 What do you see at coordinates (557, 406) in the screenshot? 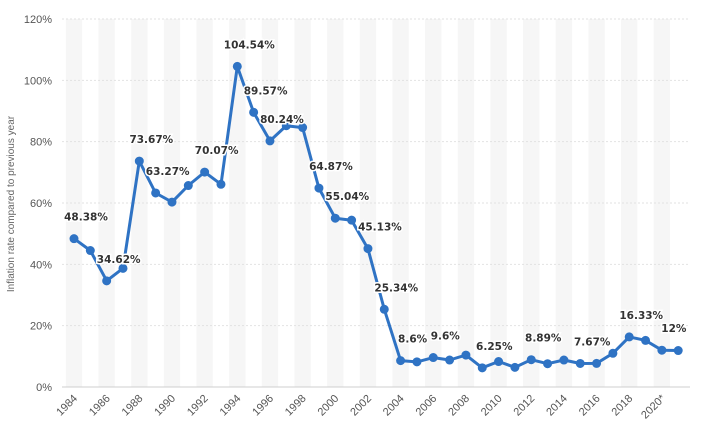
I see `x-tick-label: 2014` at bounding box center [557, 406].